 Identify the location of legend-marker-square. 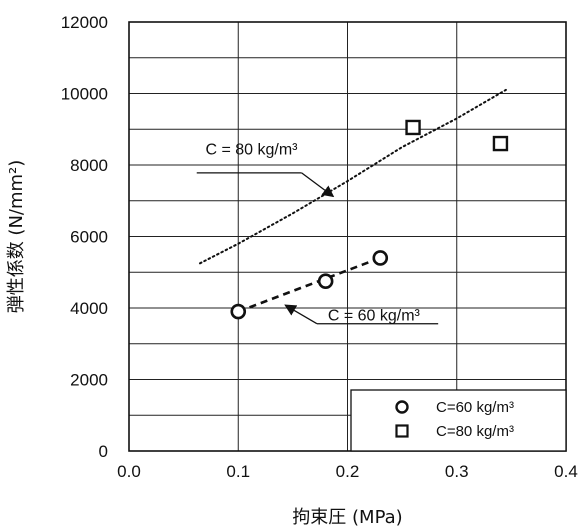
(402, 431).